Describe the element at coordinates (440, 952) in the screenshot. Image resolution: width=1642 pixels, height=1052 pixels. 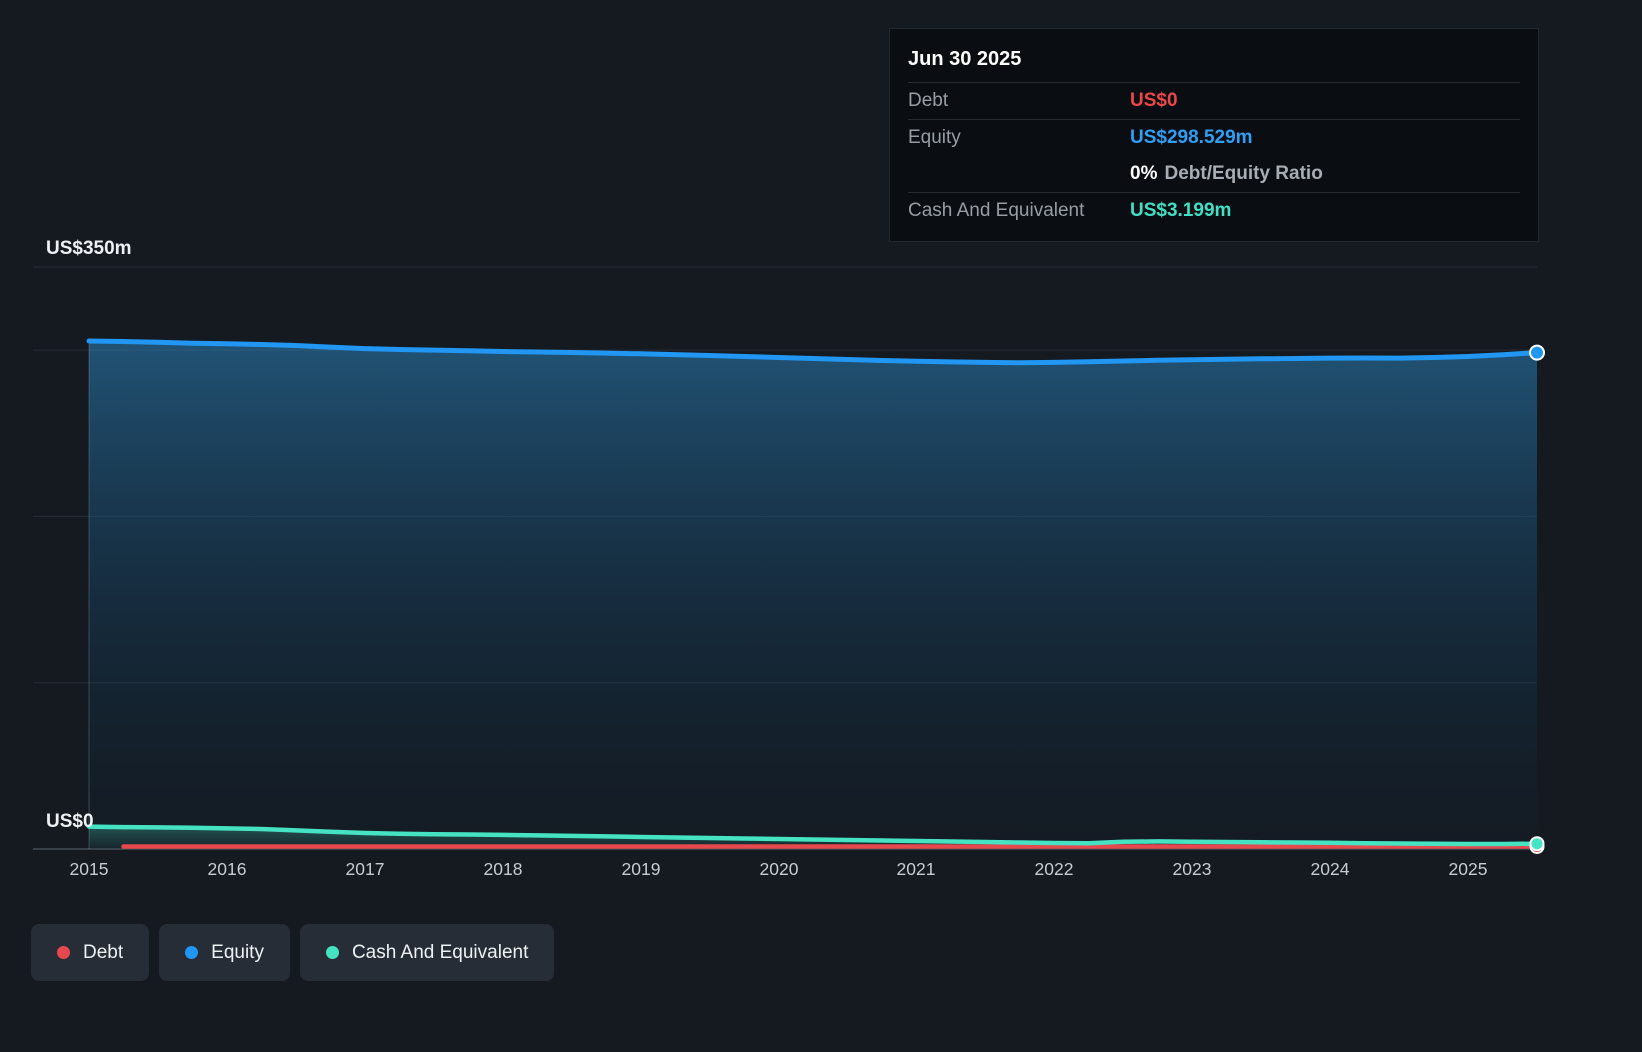
I see `legend-label-cash: Cash And Equivalent` at that location.